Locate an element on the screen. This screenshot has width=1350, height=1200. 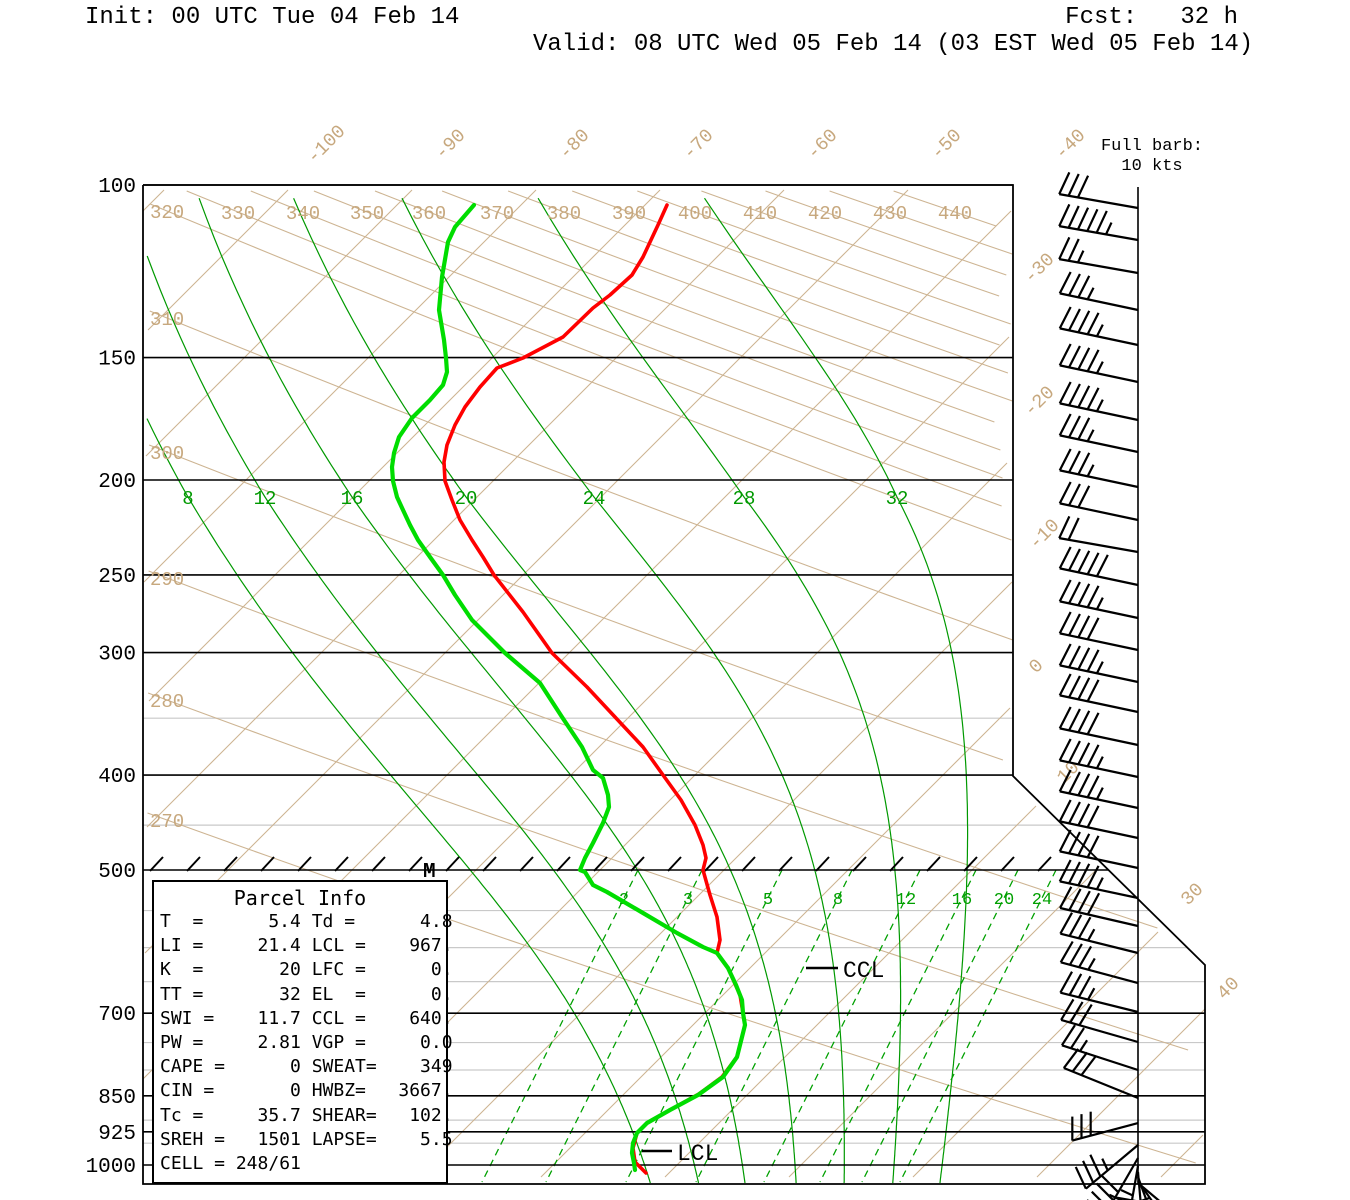
svg-text: 200 is located at coordinates (117, 482).